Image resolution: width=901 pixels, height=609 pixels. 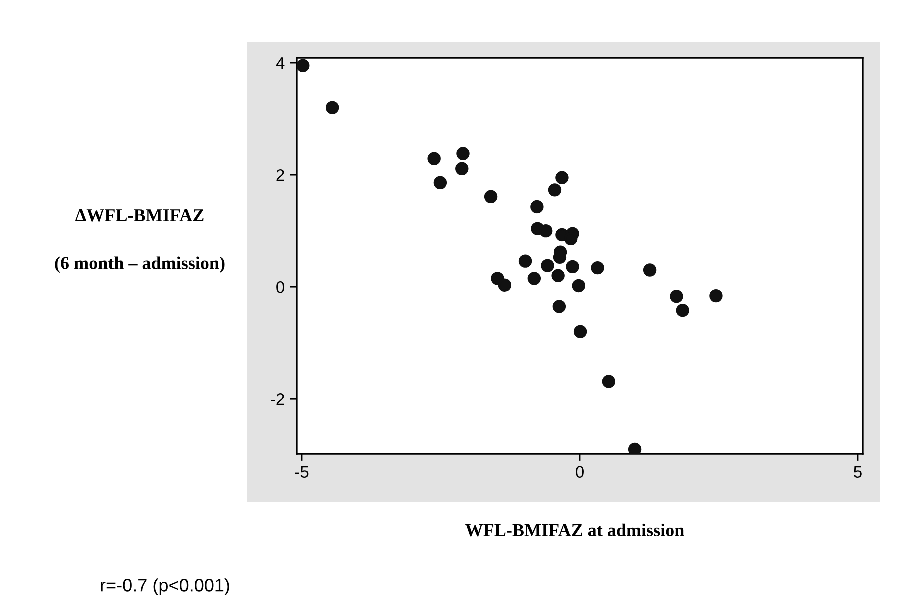 What do you see at coordinates (280, 64) in the screenshot?
I see `y-tick-label: 4` at bounding box center [280, 64].